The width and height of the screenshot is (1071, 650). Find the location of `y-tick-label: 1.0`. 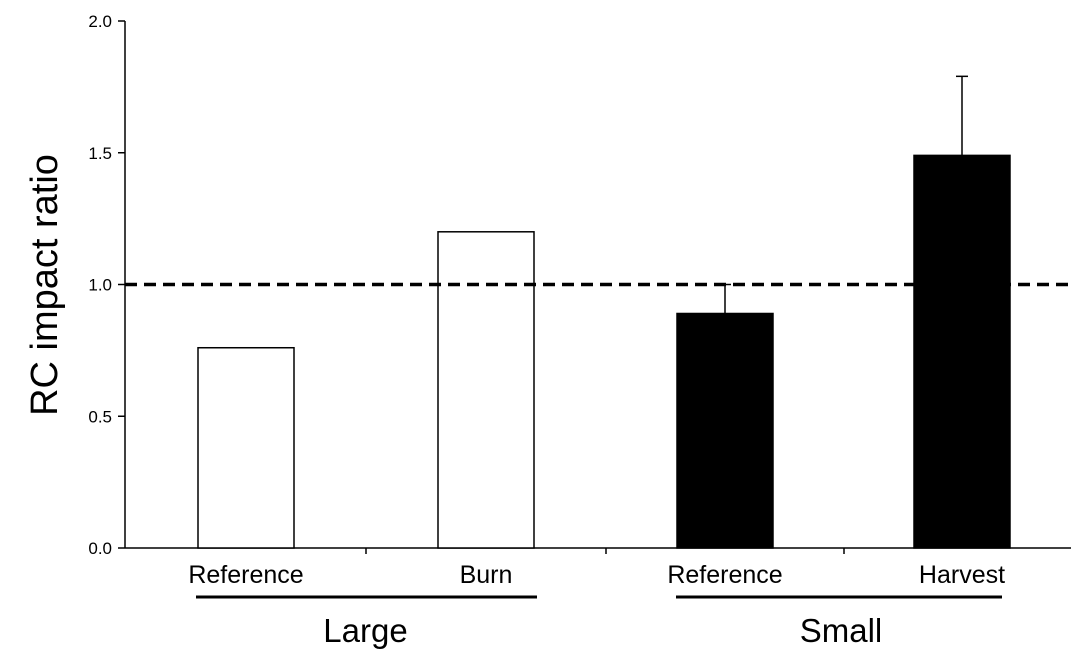

y-tick-label: 1.0 is located at coordinates (100, 285).